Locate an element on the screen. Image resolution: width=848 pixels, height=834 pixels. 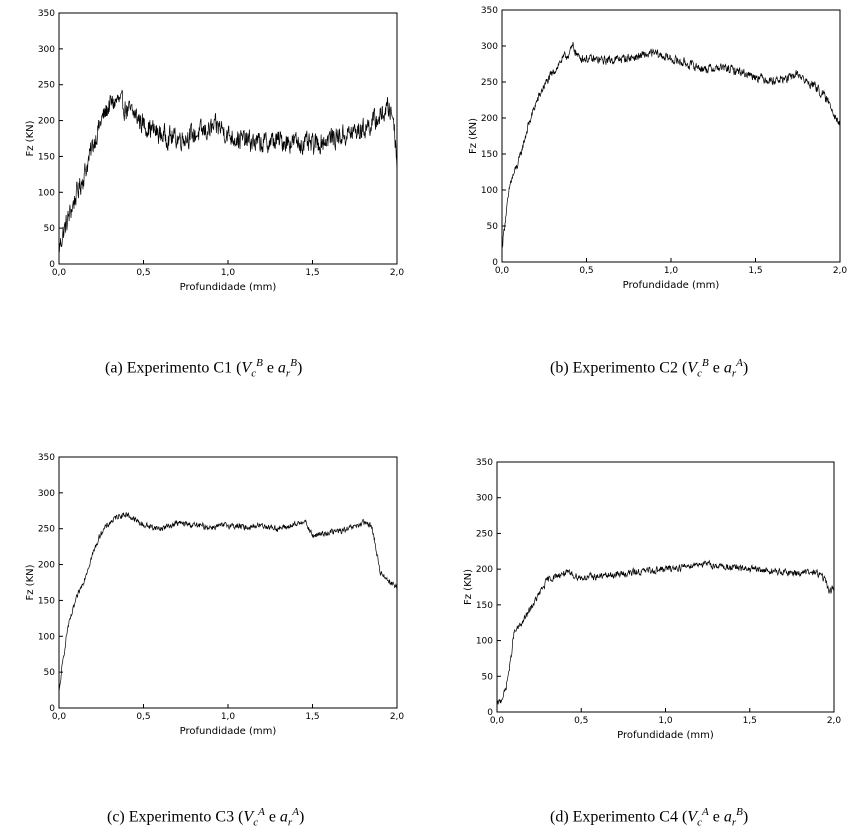
caption-d: (d) Experimento C4 (VcA e arB) is located at coordinates (649, 817).